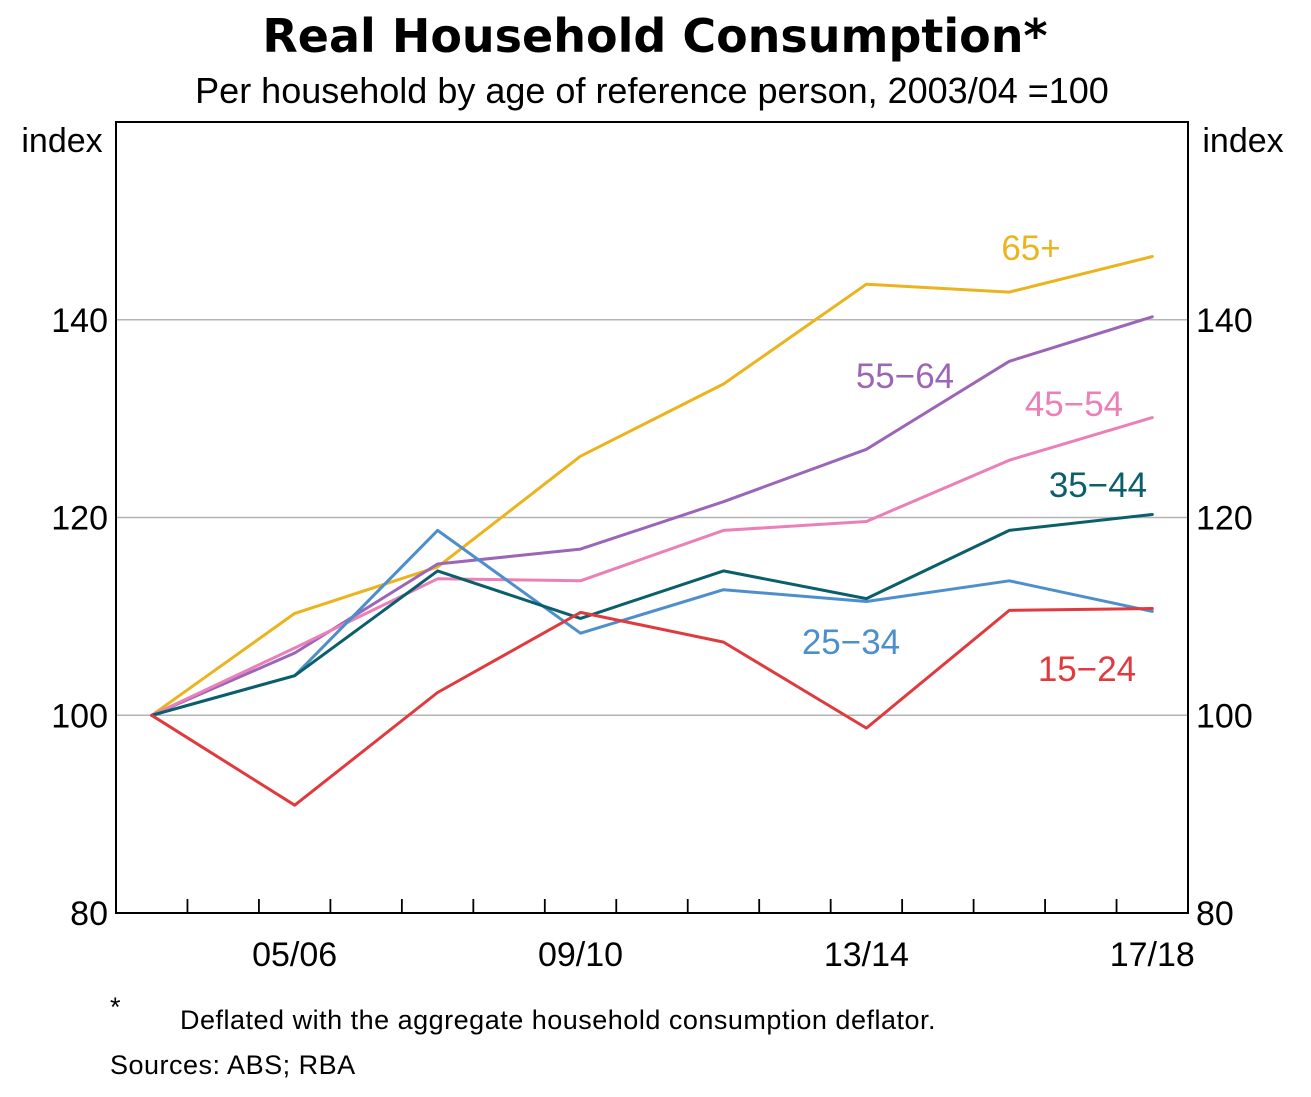 The width and height of the screenshot is (1311, 1097). I want to click on y-tick-label-left-120: 120, so click(79, 519).